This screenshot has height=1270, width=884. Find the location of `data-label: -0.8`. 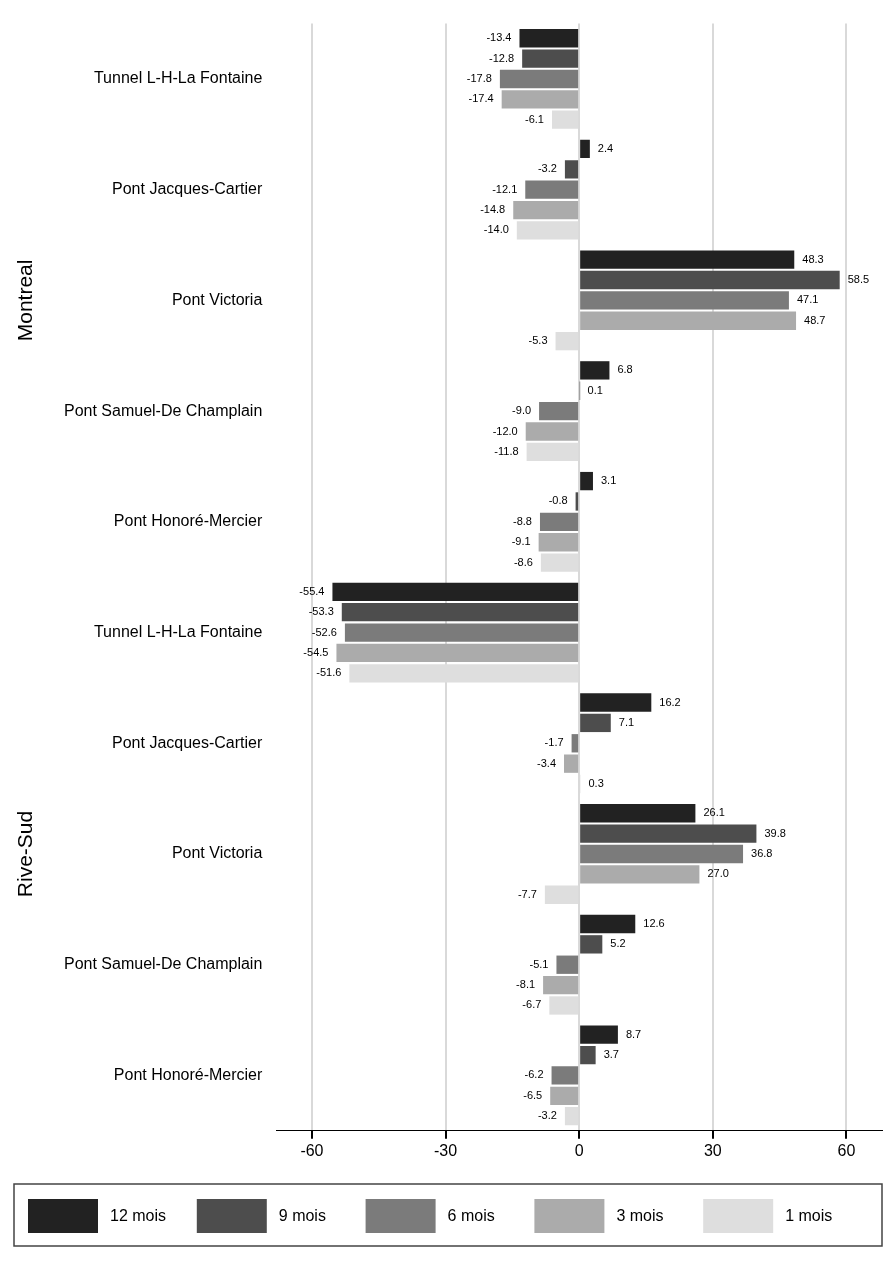

data-label: -0.8 is located at coordinates (558, 500).